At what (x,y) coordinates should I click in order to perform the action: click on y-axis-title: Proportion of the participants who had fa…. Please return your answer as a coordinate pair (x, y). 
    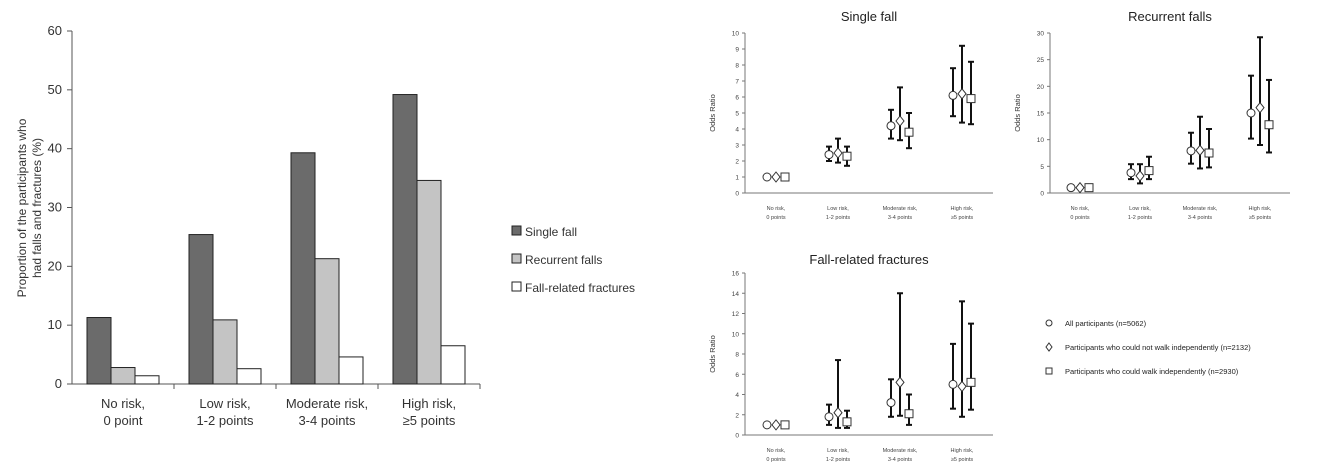
    Looking at the image, I should click on (29, 207).